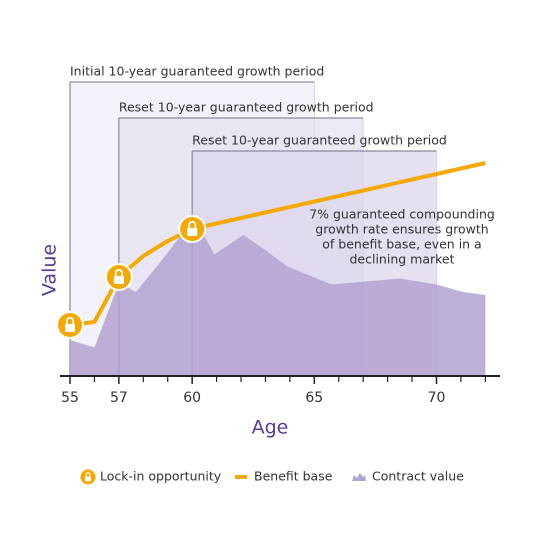 This screenshot has width=560, height=560. I want to click on legend-label: Contract value, so click(418, 476).